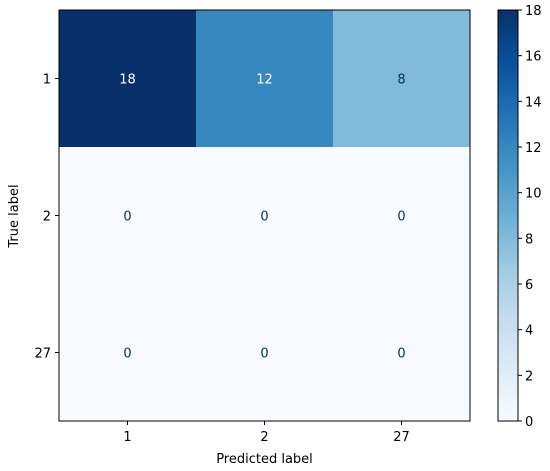 The width and height of the screenshot is (550, 471). Describe the element at coordinates (533, 11) in the screenshot. I see `colorbar-tick-label: 18` at that location.